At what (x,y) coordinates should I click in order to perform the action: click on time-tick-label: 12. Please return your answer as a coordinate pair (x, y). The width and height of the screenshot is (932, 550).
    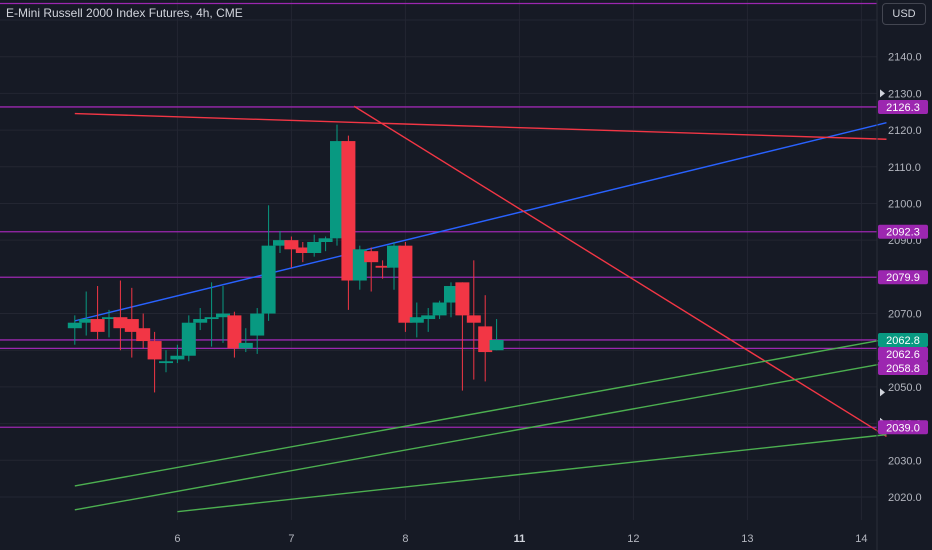
    Looking at the image, I should click on (633, 539).